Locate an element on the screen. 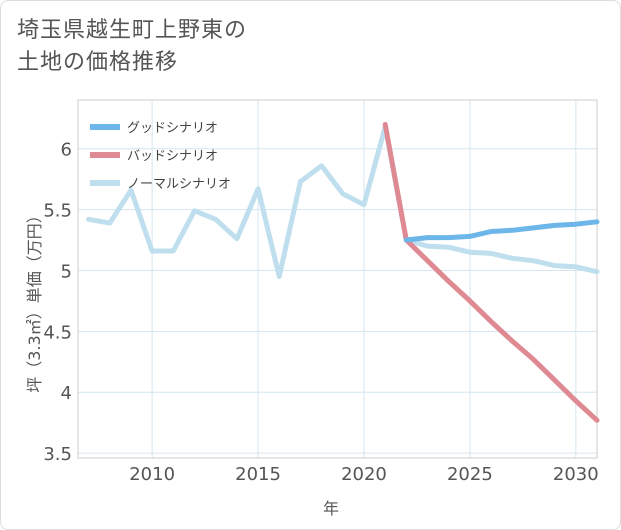 The width and height of the screenshot is (621, 530). y-tick-label: 6 is located at coordinates (66, 150).